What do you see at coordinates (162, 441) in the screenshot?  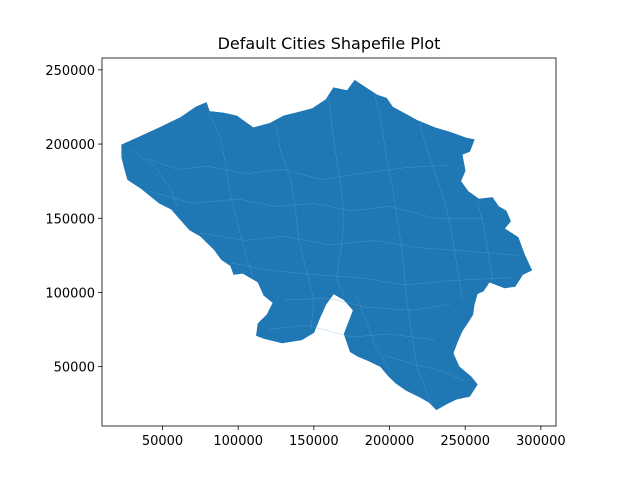 I see `x-tick-label: 50000` at bounding box center [162, 441].